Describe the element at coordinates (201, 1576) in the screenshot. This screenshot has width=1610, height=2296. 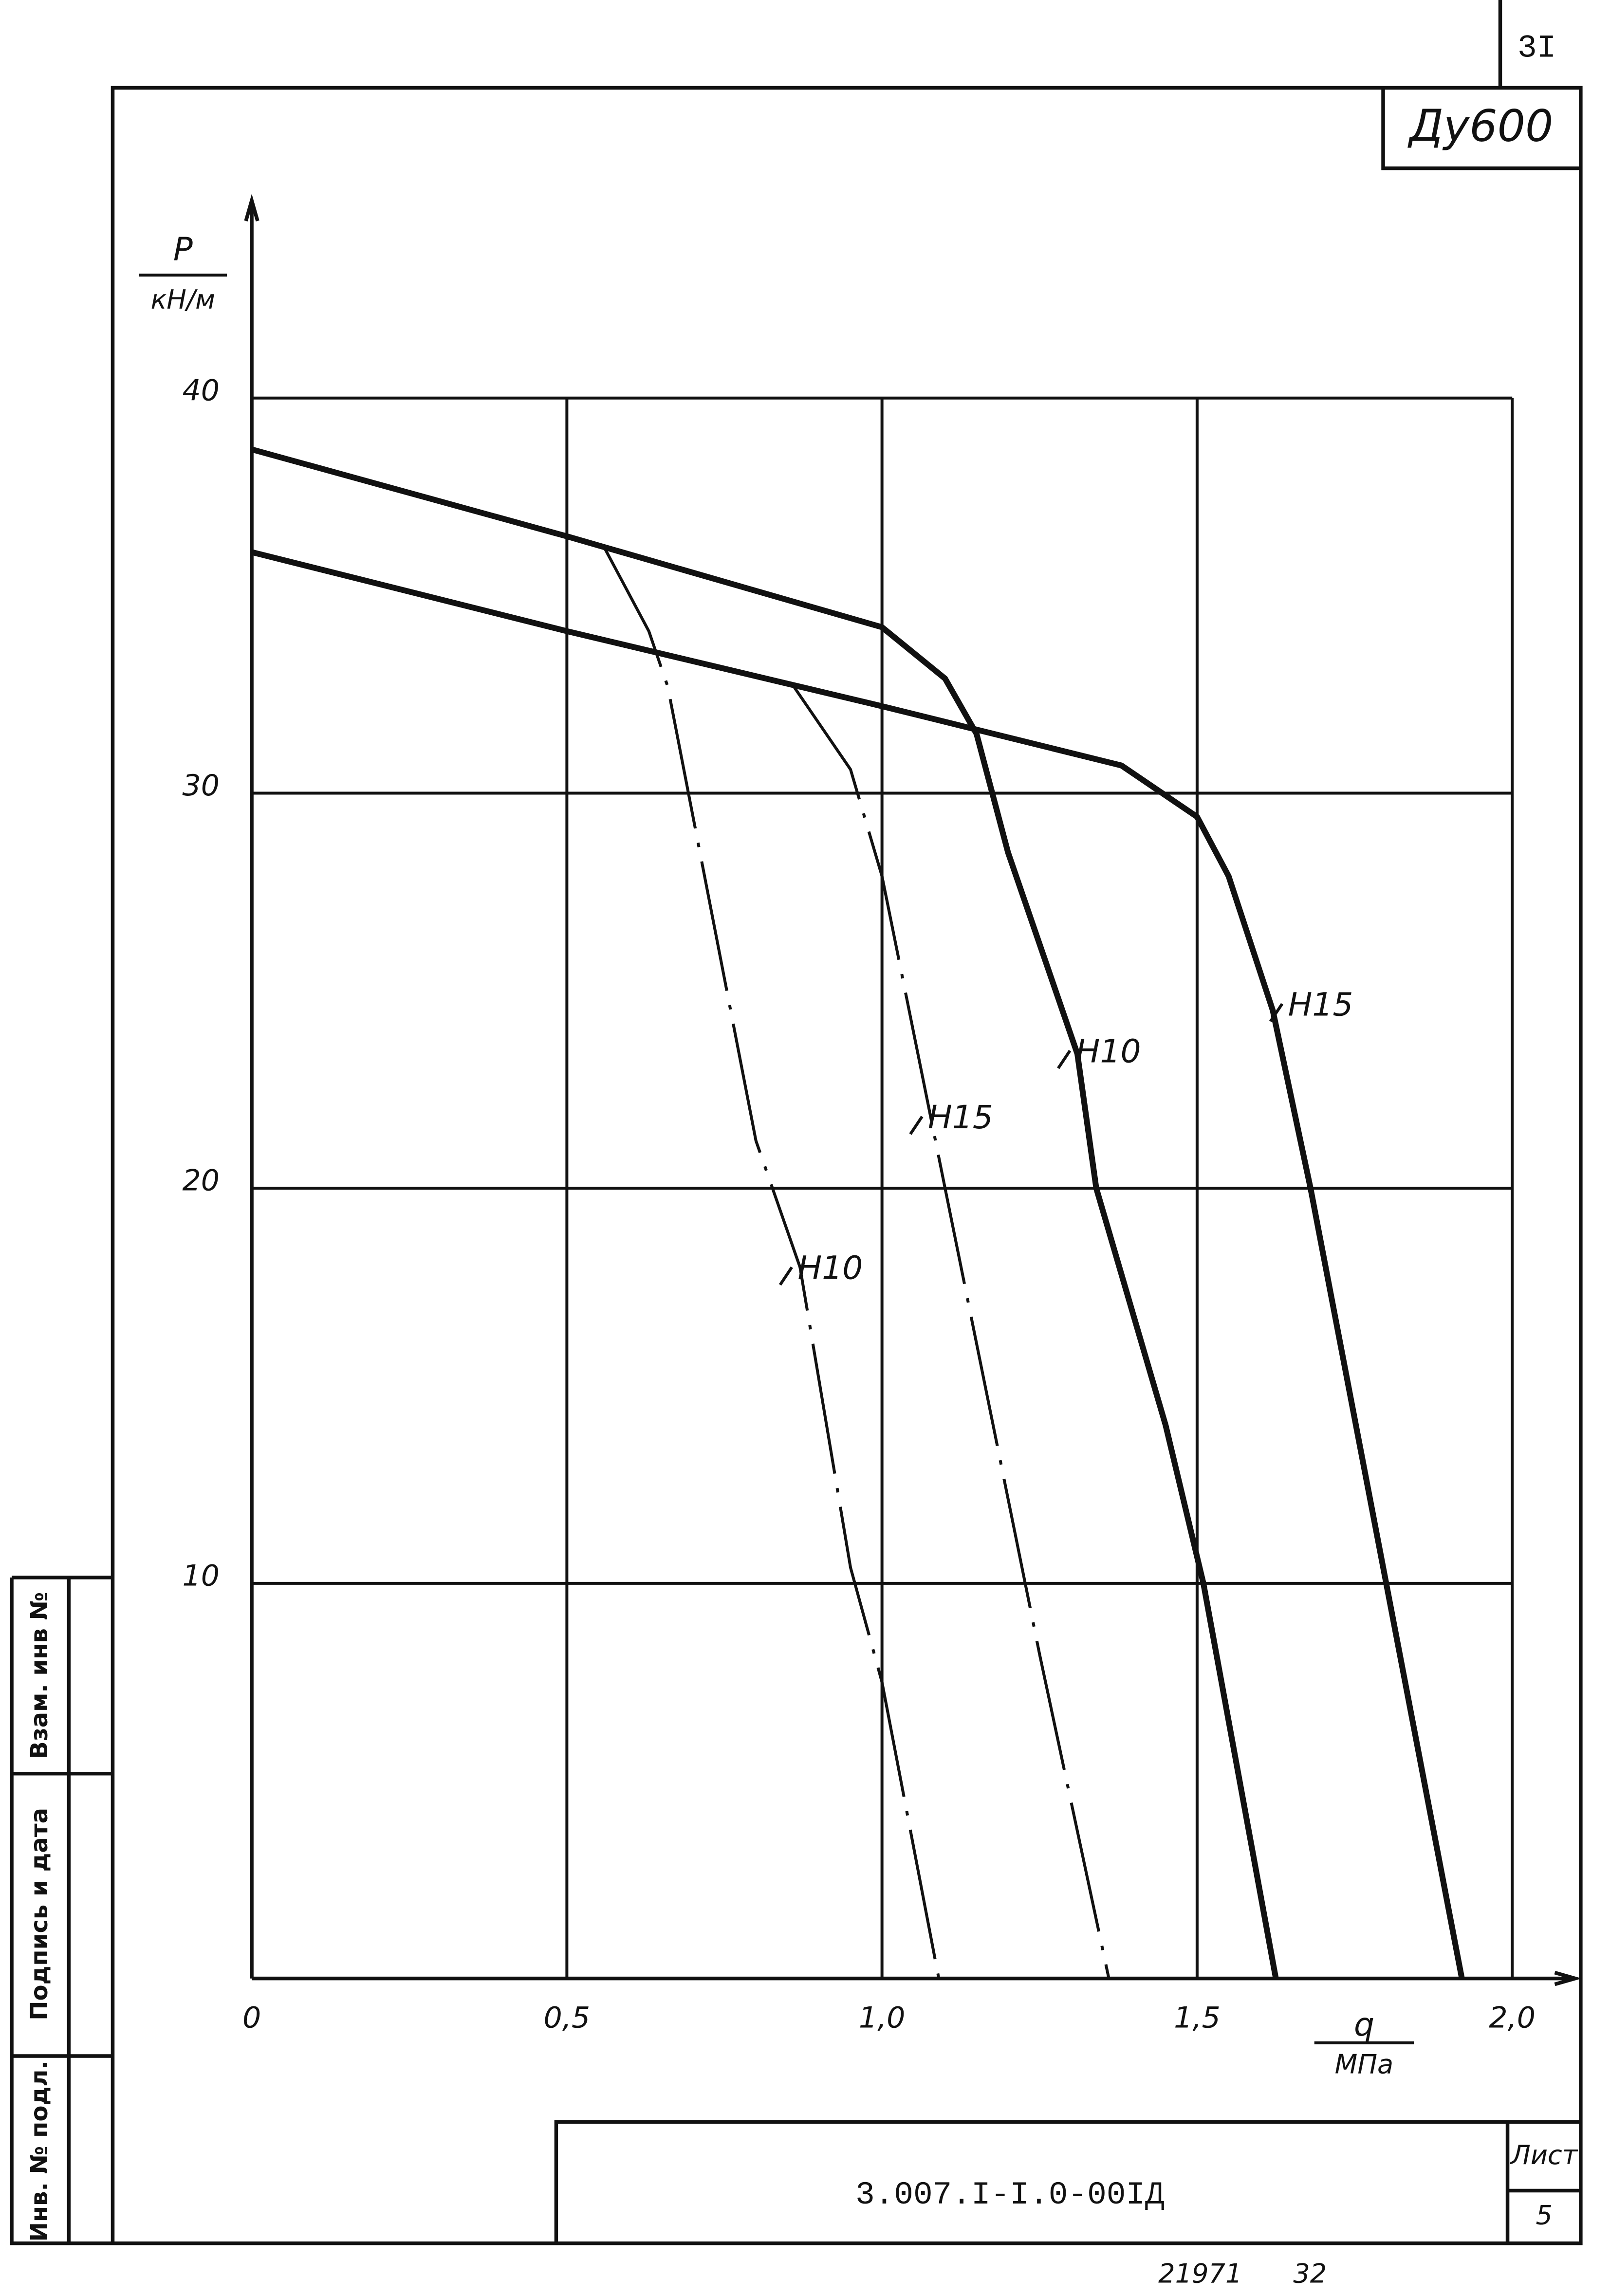
I see `y-tick-label: 10` at that location.